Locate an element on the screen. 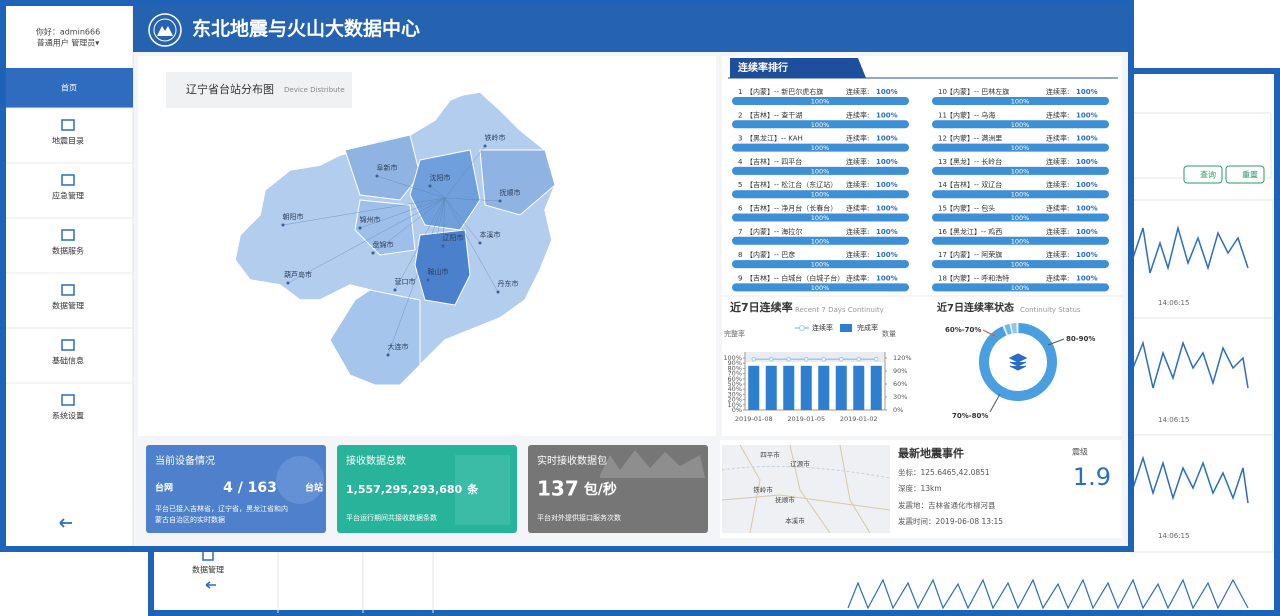  quake-map-label: 铁岭市 is located at coordinates (763, 489).